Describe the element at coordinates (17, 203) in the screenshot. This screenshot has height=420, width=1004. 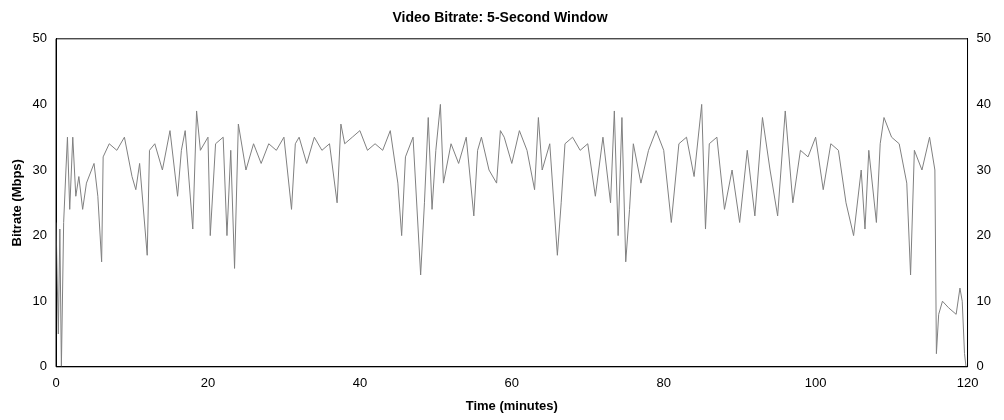
I see `y-axis-title: Bitrate (Mbps)` at that location.